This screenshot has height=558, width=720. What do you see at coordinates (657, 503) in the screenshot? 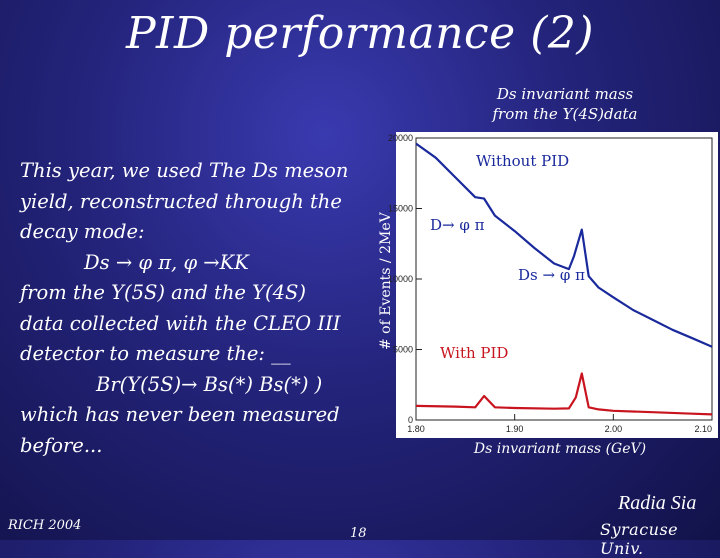
I see `author-name: Radia Sia` at bounding box center [657, 503].